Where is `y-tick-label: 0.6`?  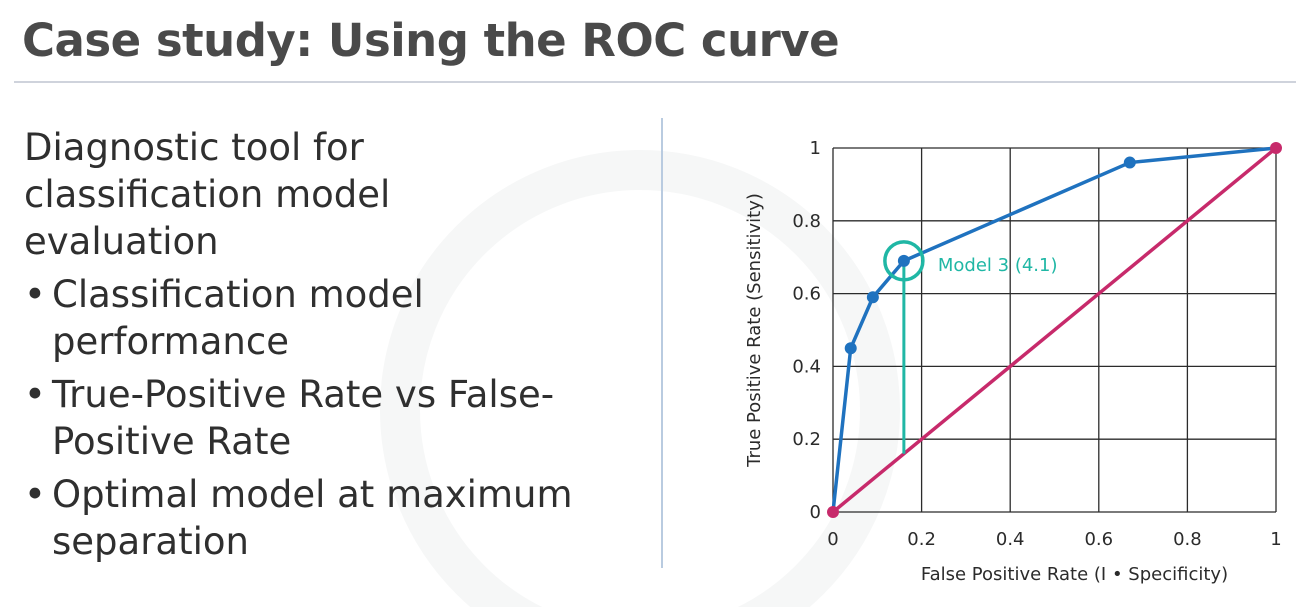 y-tick-label: 0.6 is located at coordinates (806, 294).